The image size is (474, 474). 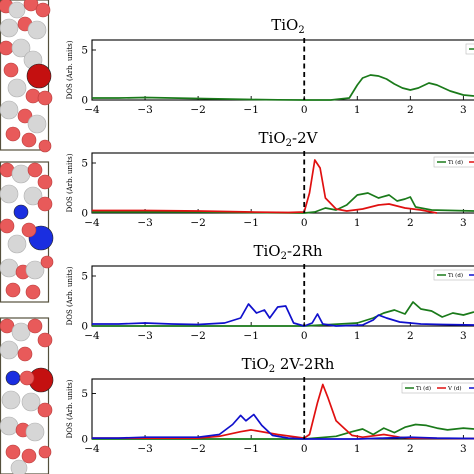 I want to click on legend-label: V (d), so click(x=454, y=388).